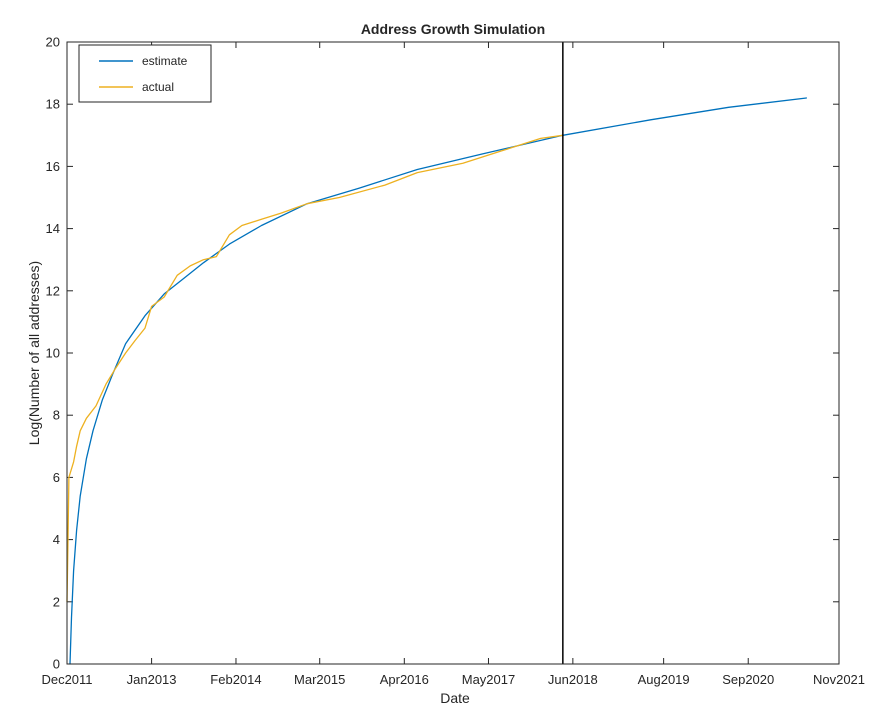  Describe the element at coordinates (235, 679) in the screenshot. I see `x-tick-label: Feb2014` at that location.